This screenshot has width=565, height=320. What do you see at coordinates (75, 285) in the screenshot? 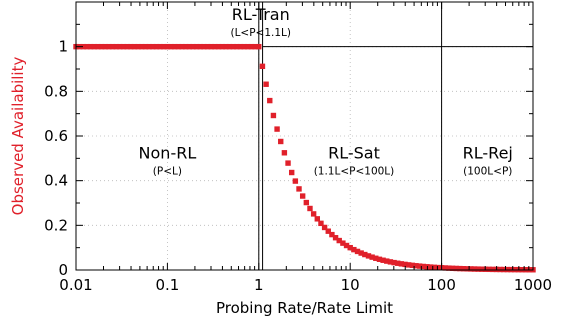
I see `x-tick-label: 0.01` at bounding box center [75, 285].